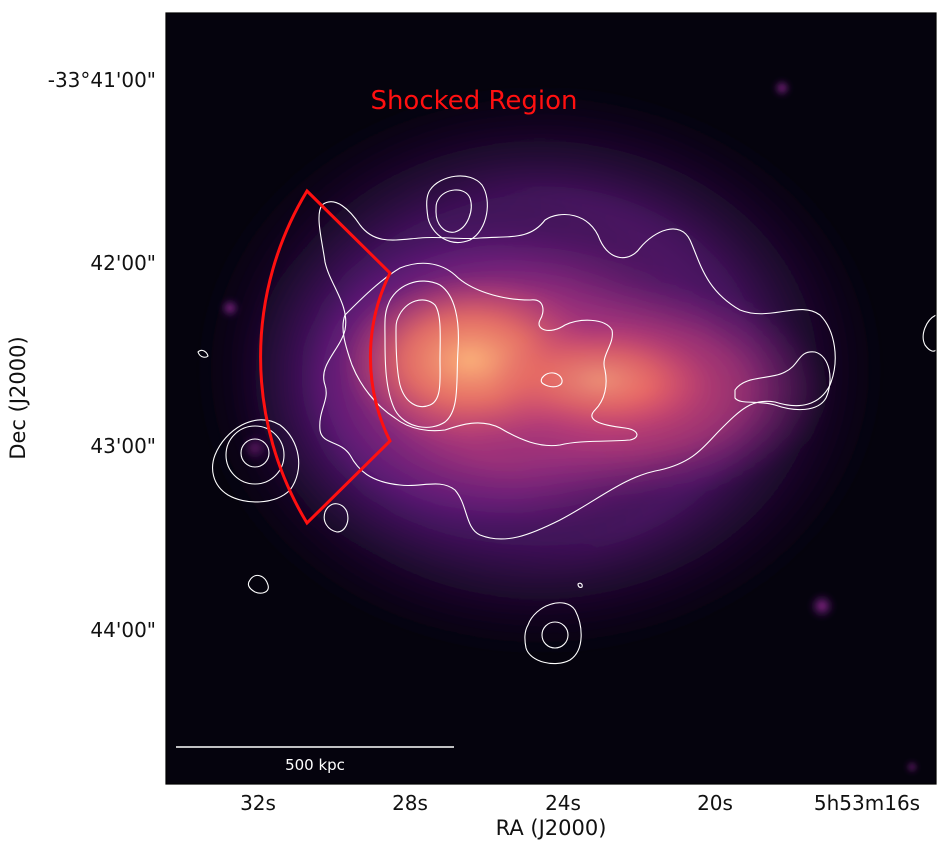 The width and height of the screenshot is (951, 848). I want to click on x-tick-label: 20s, so click(715, 803).